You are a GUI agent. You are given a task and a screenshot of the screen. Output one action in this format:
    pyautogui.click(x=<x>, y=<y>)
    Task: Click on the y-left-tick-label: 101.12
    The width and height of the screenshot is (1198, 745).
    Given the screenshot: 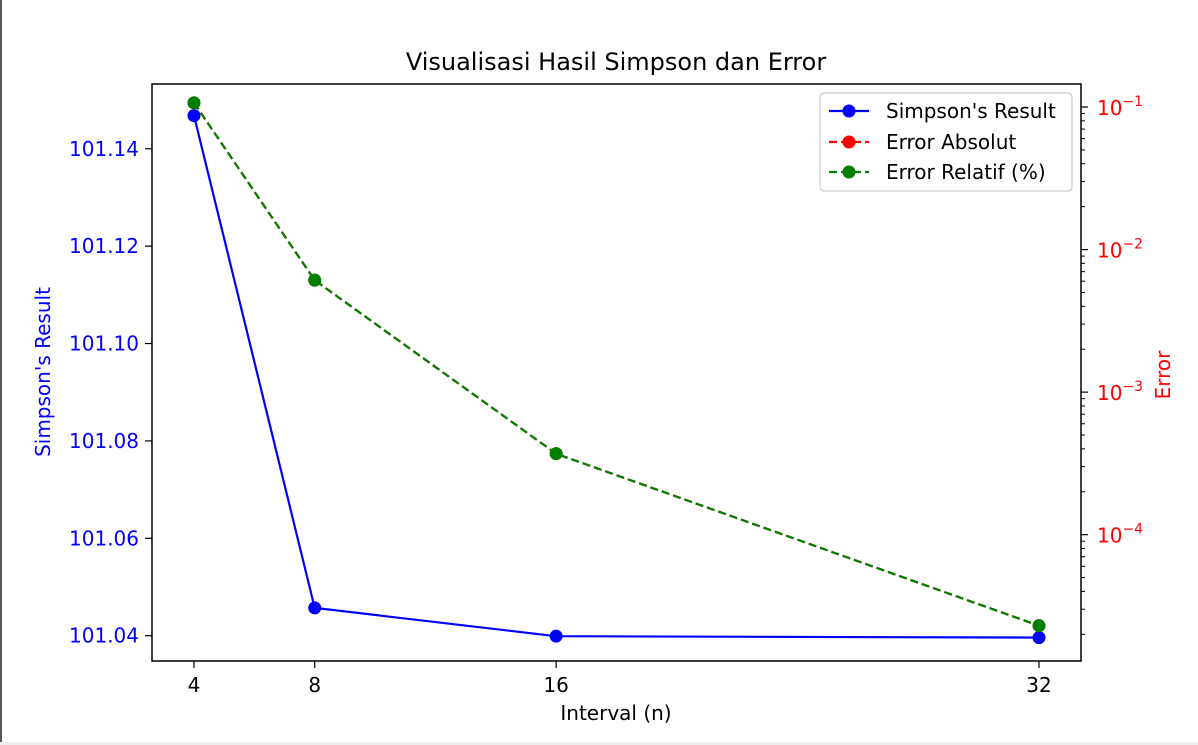 What is the action you would take?
    pyautogui.click(x=104, y=246)
    